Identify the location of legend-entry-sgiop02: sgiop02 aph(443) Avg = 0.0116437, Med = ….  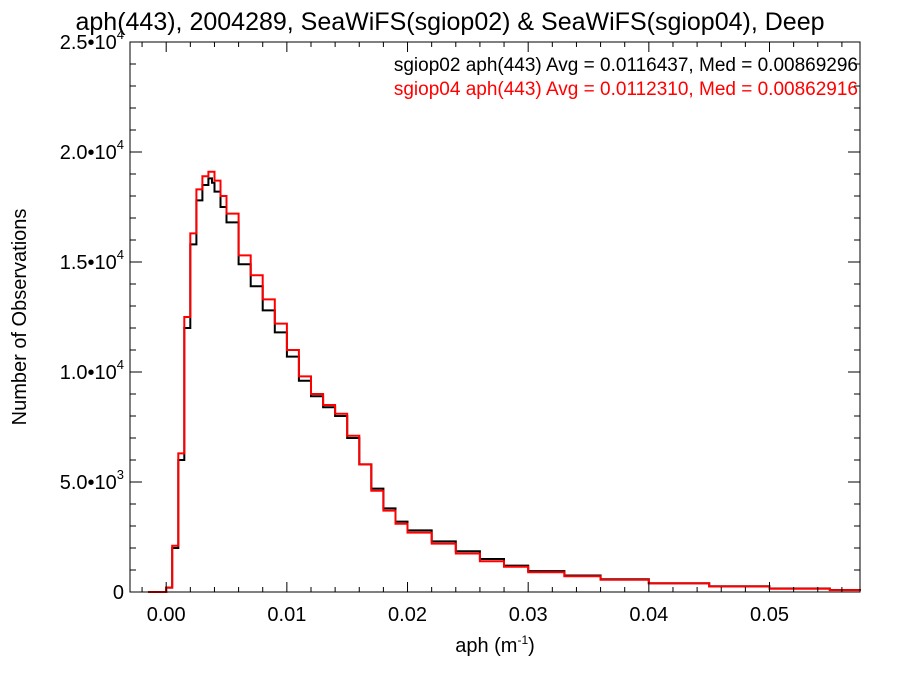
(626, 65).